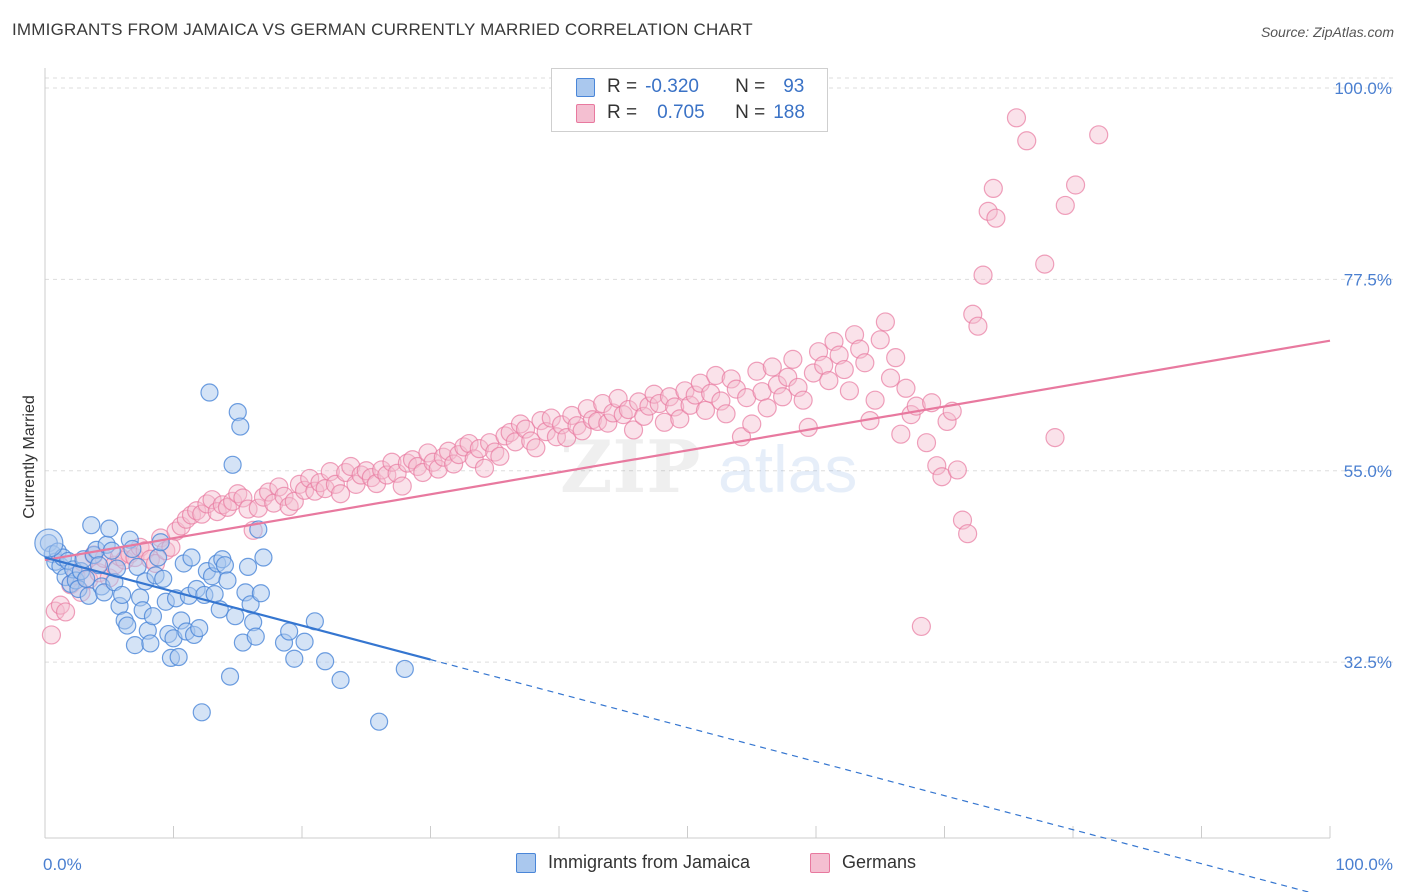 Image resolution: width=1406 pixels, height=892 pixels. Describe the element at coordinates (237, 608) in the screenshot. I see `jamaica-trend-line` at that location.